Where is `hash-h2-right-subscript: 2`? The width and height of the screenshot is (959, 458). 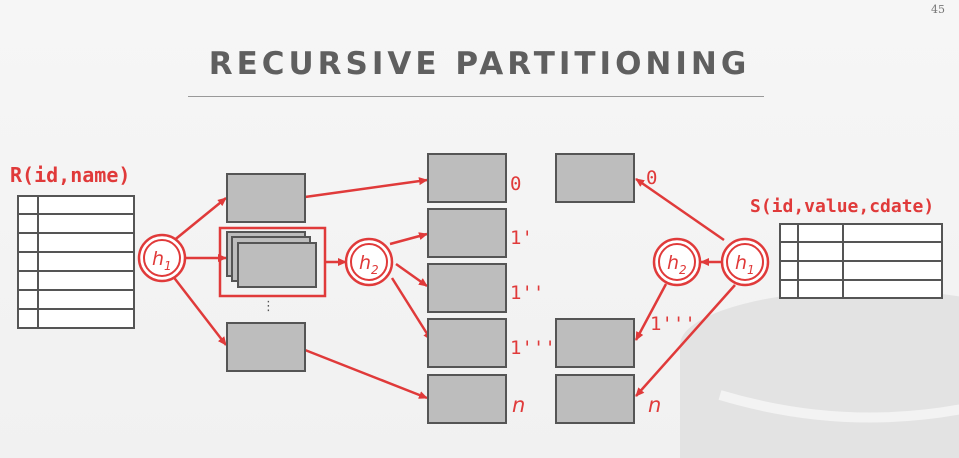
hash-h2-right-subscript: 2 is located at coordinates (683, 270).